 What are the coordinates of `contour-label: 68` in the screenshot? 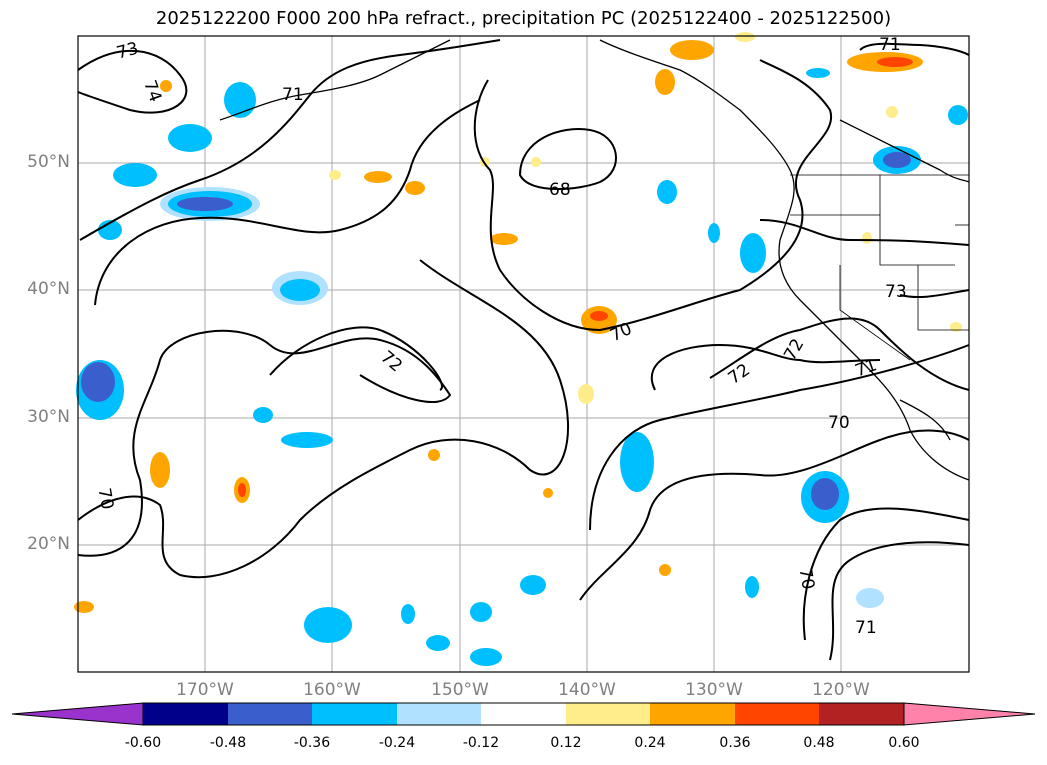 It's located at (560, 190).